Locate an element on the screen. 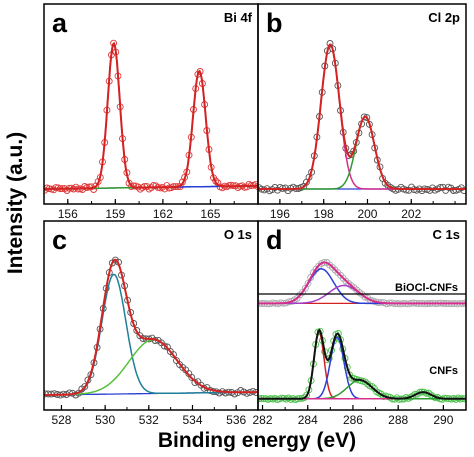  panel-d-series-2-envelope-fit is located at coordinates (362, 364).